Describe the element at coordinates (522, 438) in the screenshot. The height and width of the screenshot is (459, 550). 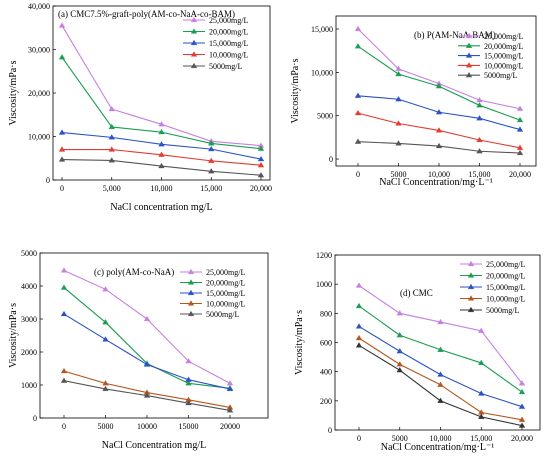
I see `x-tick-label: 20,000` at that location.